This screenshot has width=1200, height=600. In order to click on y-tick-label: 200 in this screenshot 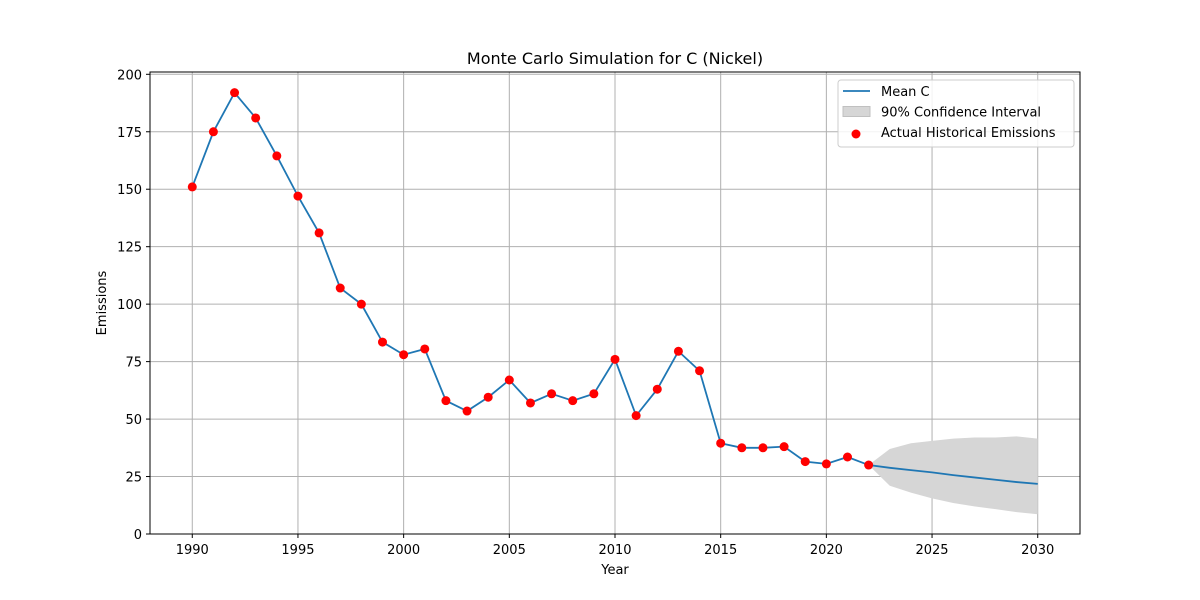, I will do `click(129, 75)`.